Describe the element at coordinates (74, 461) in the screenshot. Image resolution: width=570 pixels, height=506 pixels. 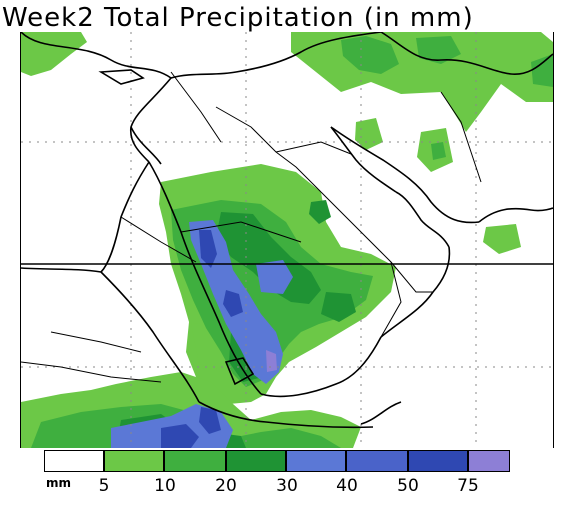
I see `legend-bin-lt5` at that location.